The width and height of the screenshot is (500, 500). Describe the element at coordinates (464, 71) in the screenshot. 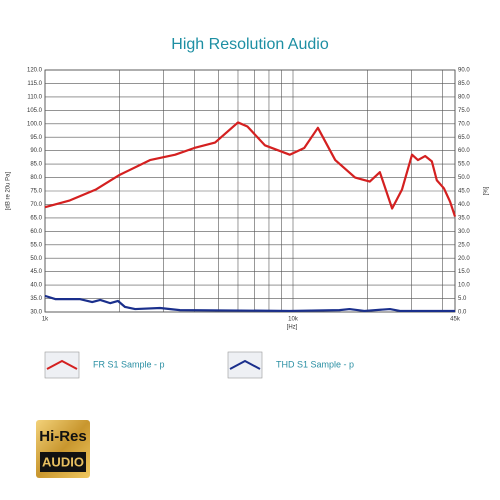

I see `y2-tick-label: 90.0` at that location.